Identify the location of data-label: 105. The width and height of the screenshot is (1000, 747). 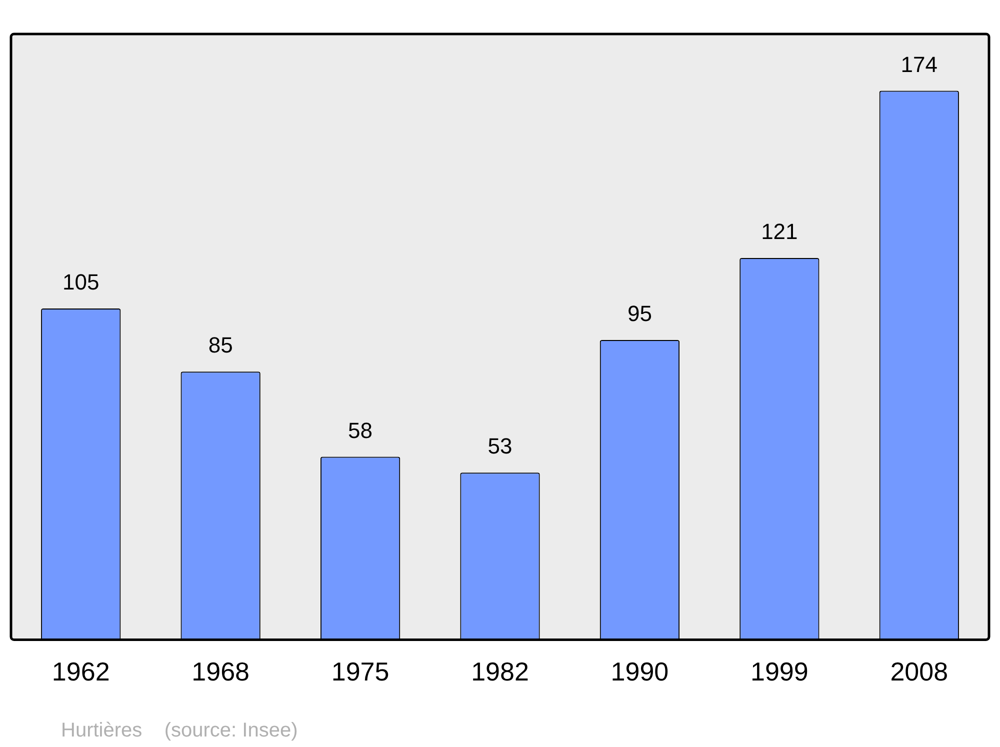
(81, 282).